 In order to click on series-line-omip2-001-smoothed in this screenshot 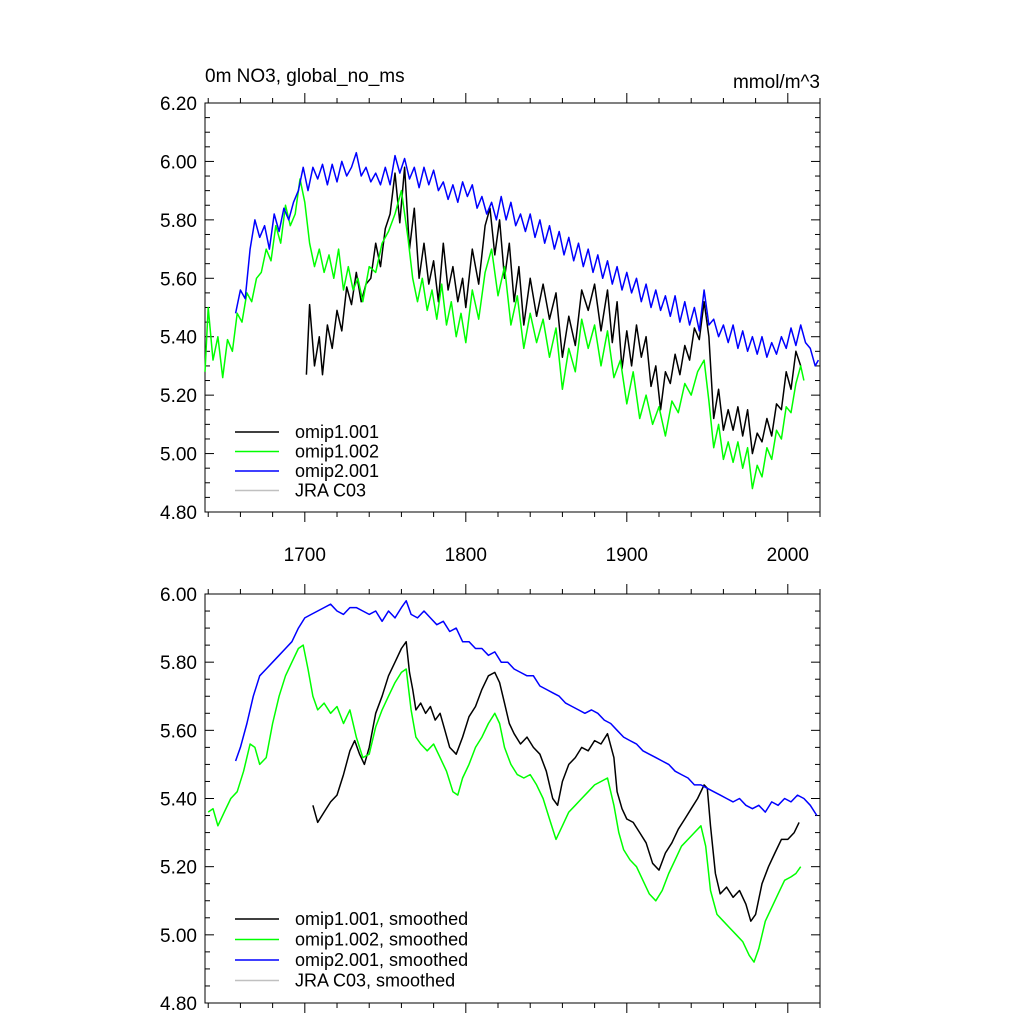, I will do `click(526, 708)`.